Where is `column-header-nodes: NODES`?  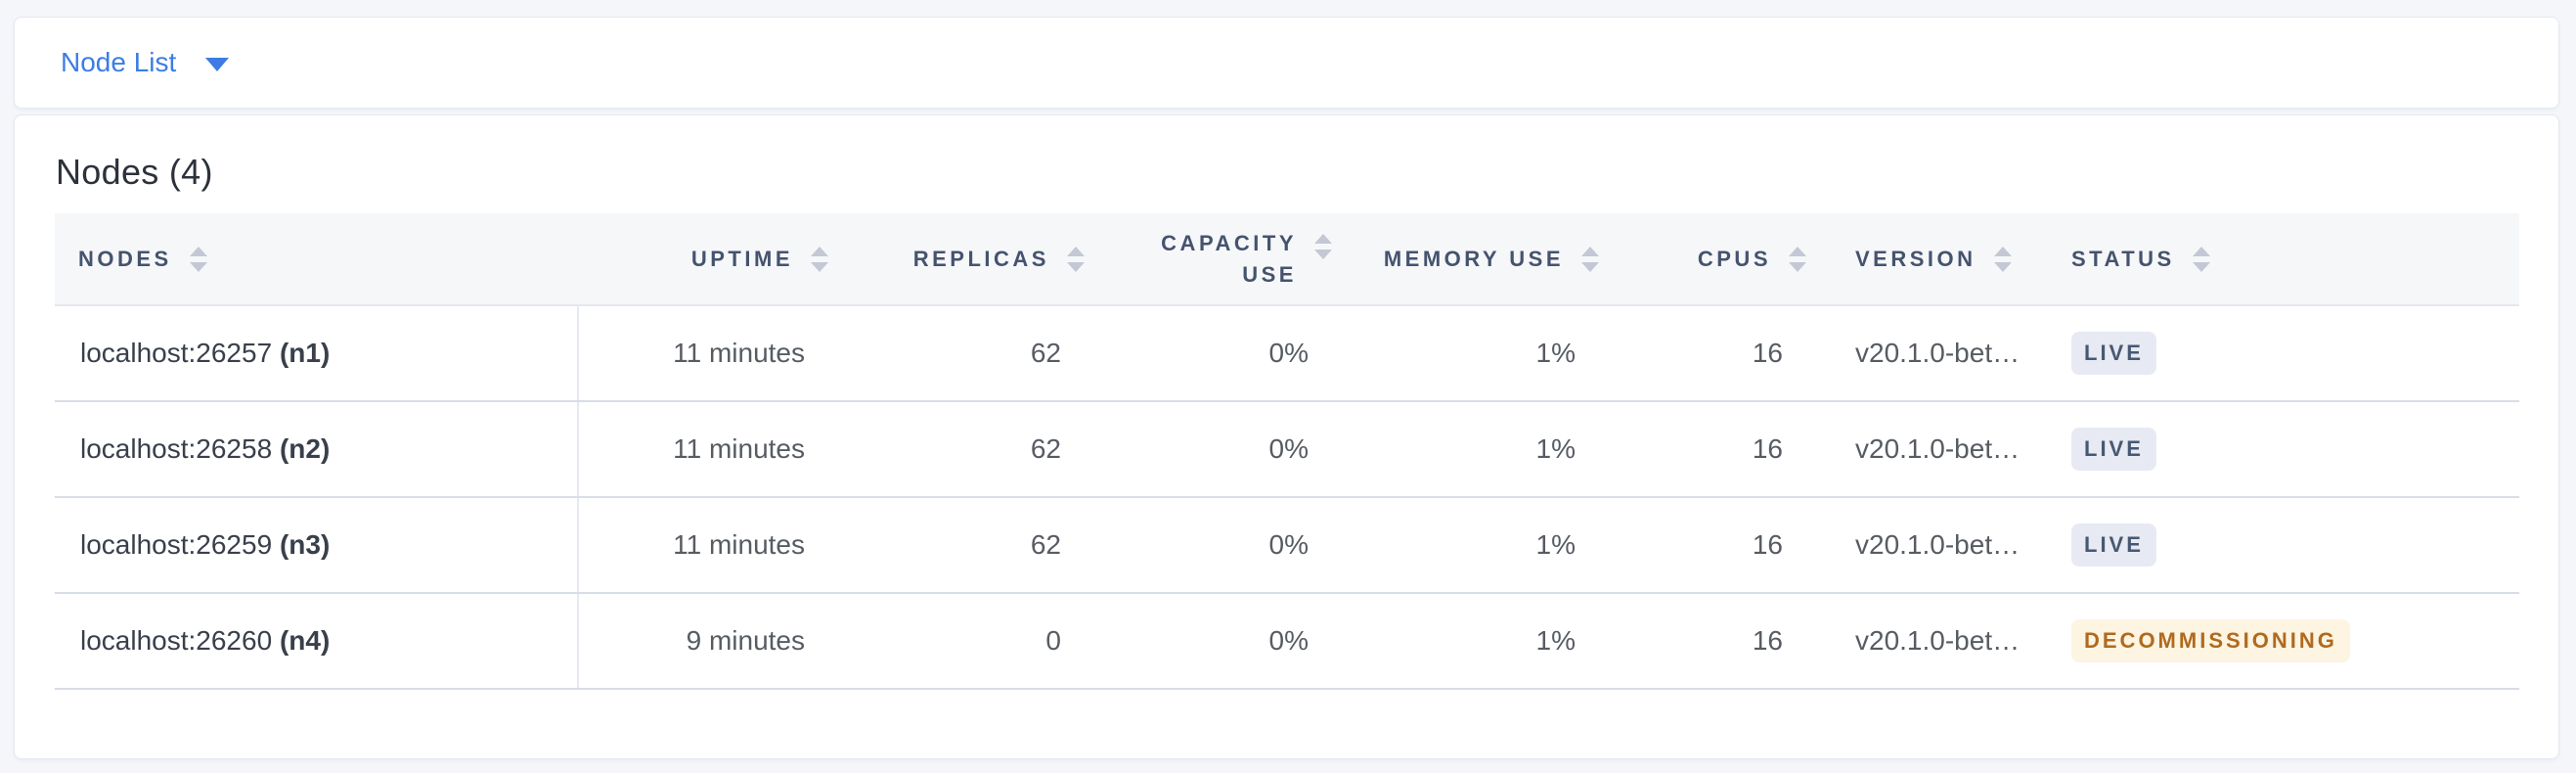
column-header-nodes: NODES is located at coordinates (316, 260).